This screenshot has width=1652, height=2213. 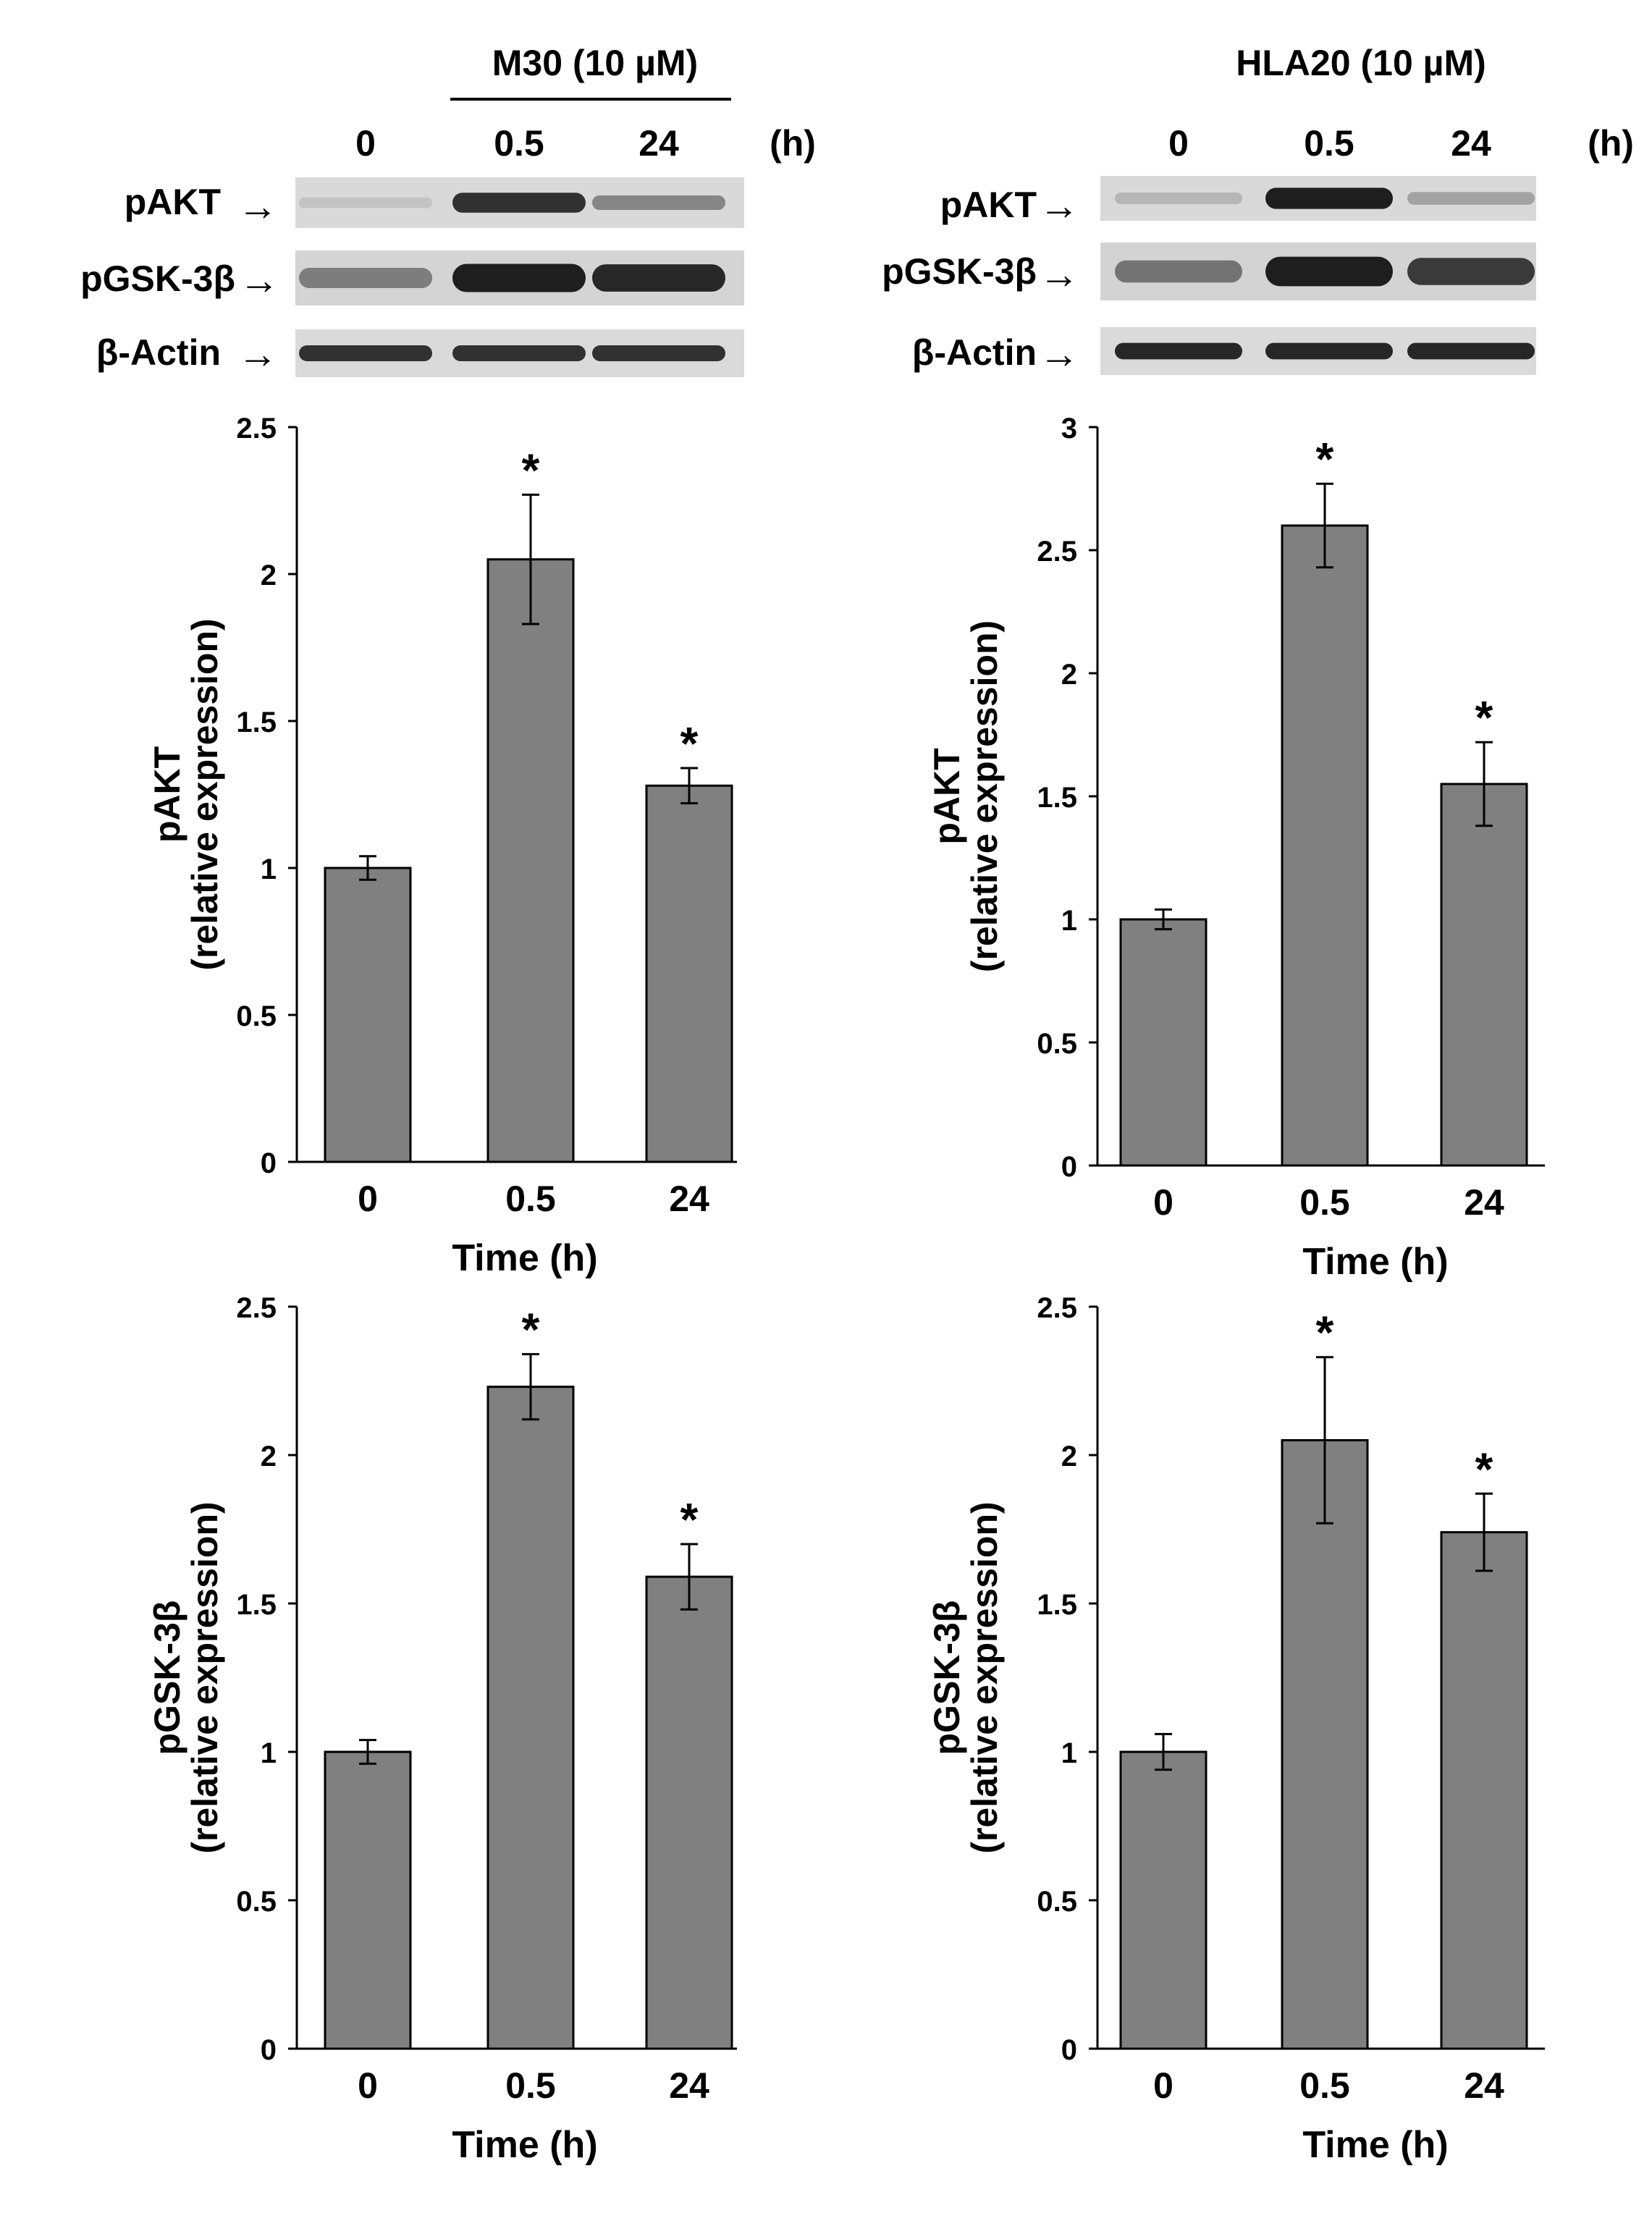 What do you see at coordinates (793, 143) in the screenshot?
I see `blot-time-unit: (h)` at bounding box center [793, 143].